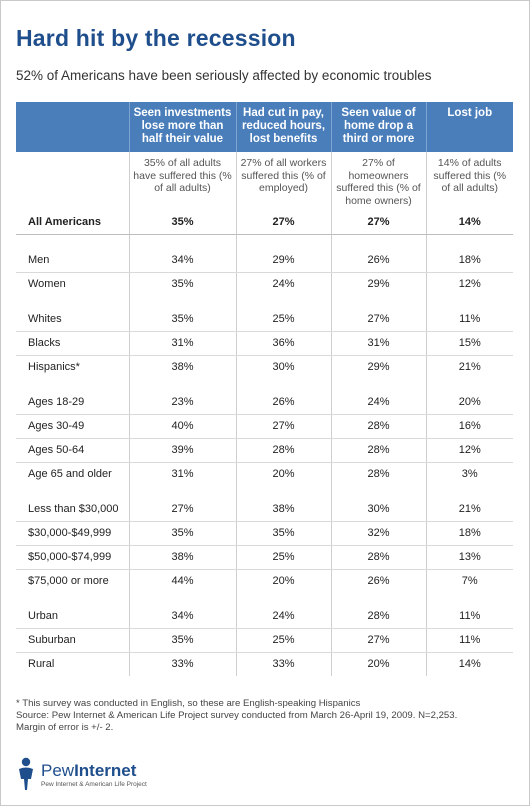 This screenshot has height=806, width=530. Describe the element at coordinates (264, 640) in the screenshot. I see `table-row: Suburban 35% 25% 27% 11%` at that location.